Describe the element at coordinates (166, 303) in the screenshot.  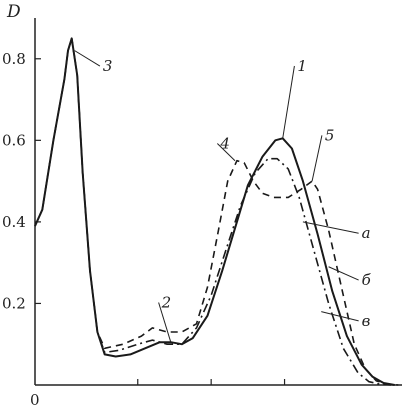
I see `annotation-label: 2` at that location.